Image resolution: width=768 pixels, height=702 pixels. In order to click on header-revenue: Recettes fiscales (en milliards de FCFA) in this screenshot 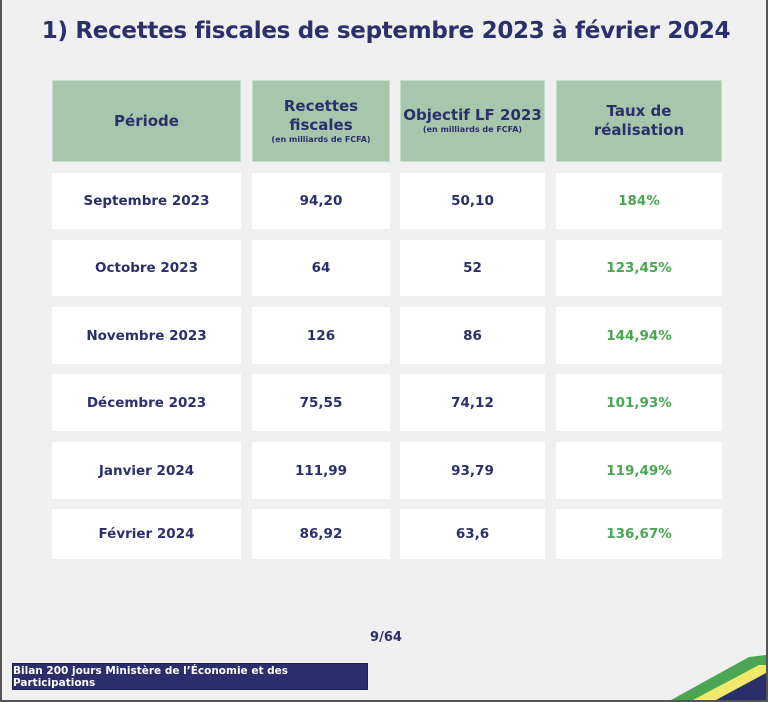, I will do `click(321, 121)`.